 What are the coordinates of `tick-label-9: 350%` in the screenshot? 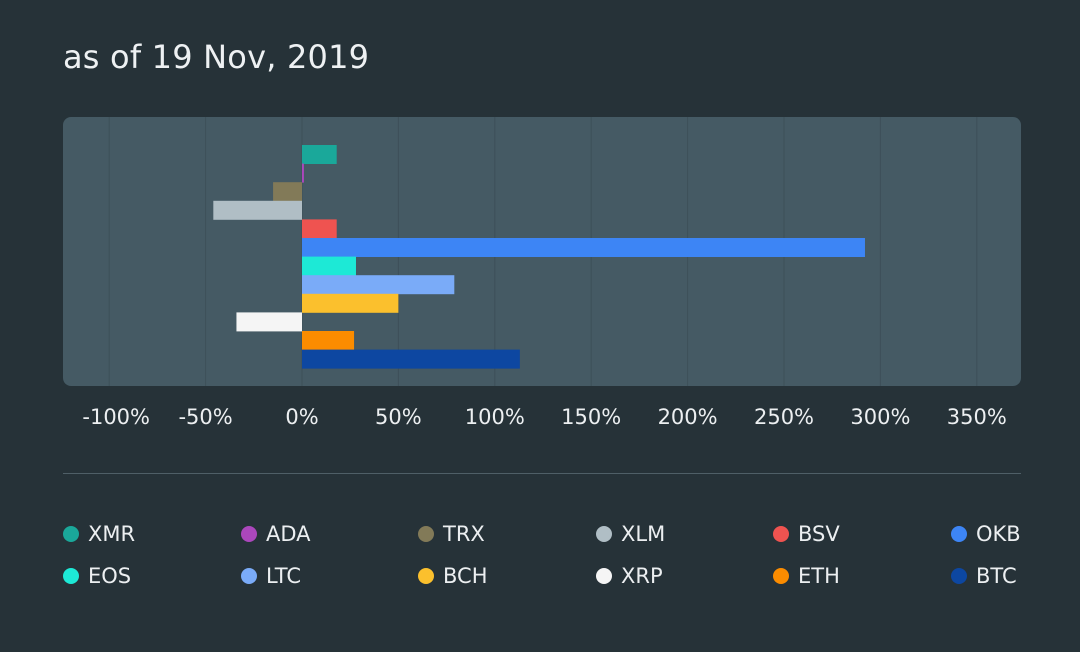 It's located at (976, 417).